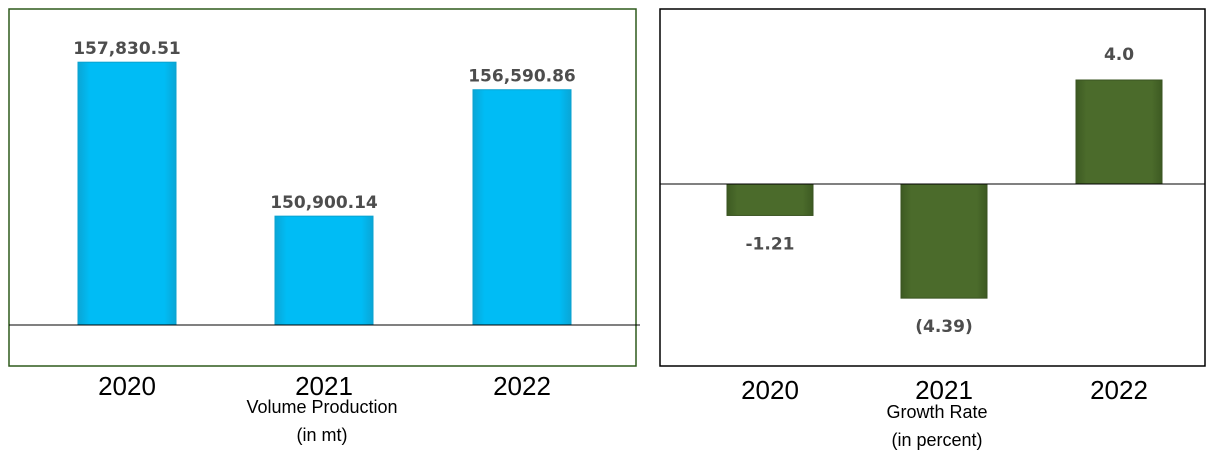 Image resolution: width=1211 pixels, height=456 pixels. Describe the element at coordinates (943, 327) in the screenshot. I see `growth-value-label-2021: (4.39)` at that location.